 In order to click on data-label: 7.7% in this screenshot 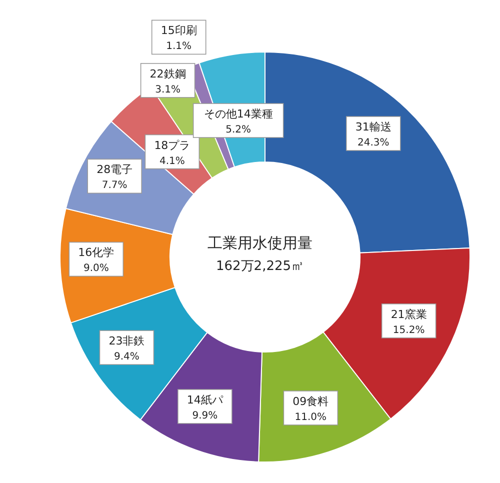, I will do `click(115, 186)`.